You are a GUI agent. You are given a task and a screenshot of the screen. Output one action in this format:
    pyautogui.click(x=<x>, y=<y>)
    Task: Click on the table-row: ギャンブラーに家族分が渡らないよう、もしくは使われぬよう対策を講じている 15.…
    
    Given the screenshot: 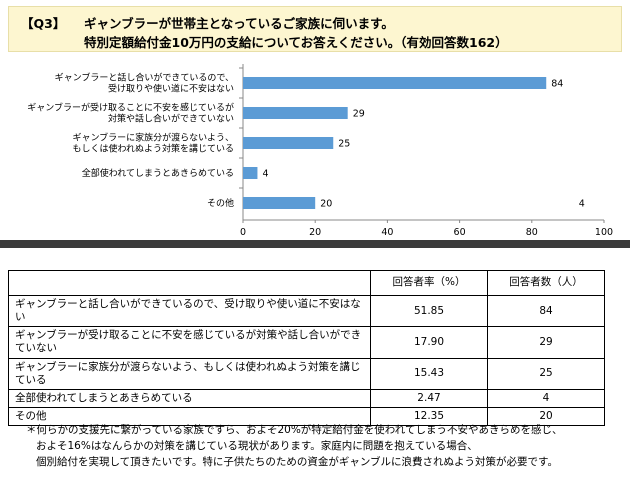 What is the action you would take?
    pyautogui.click(x=306, y=373)
    